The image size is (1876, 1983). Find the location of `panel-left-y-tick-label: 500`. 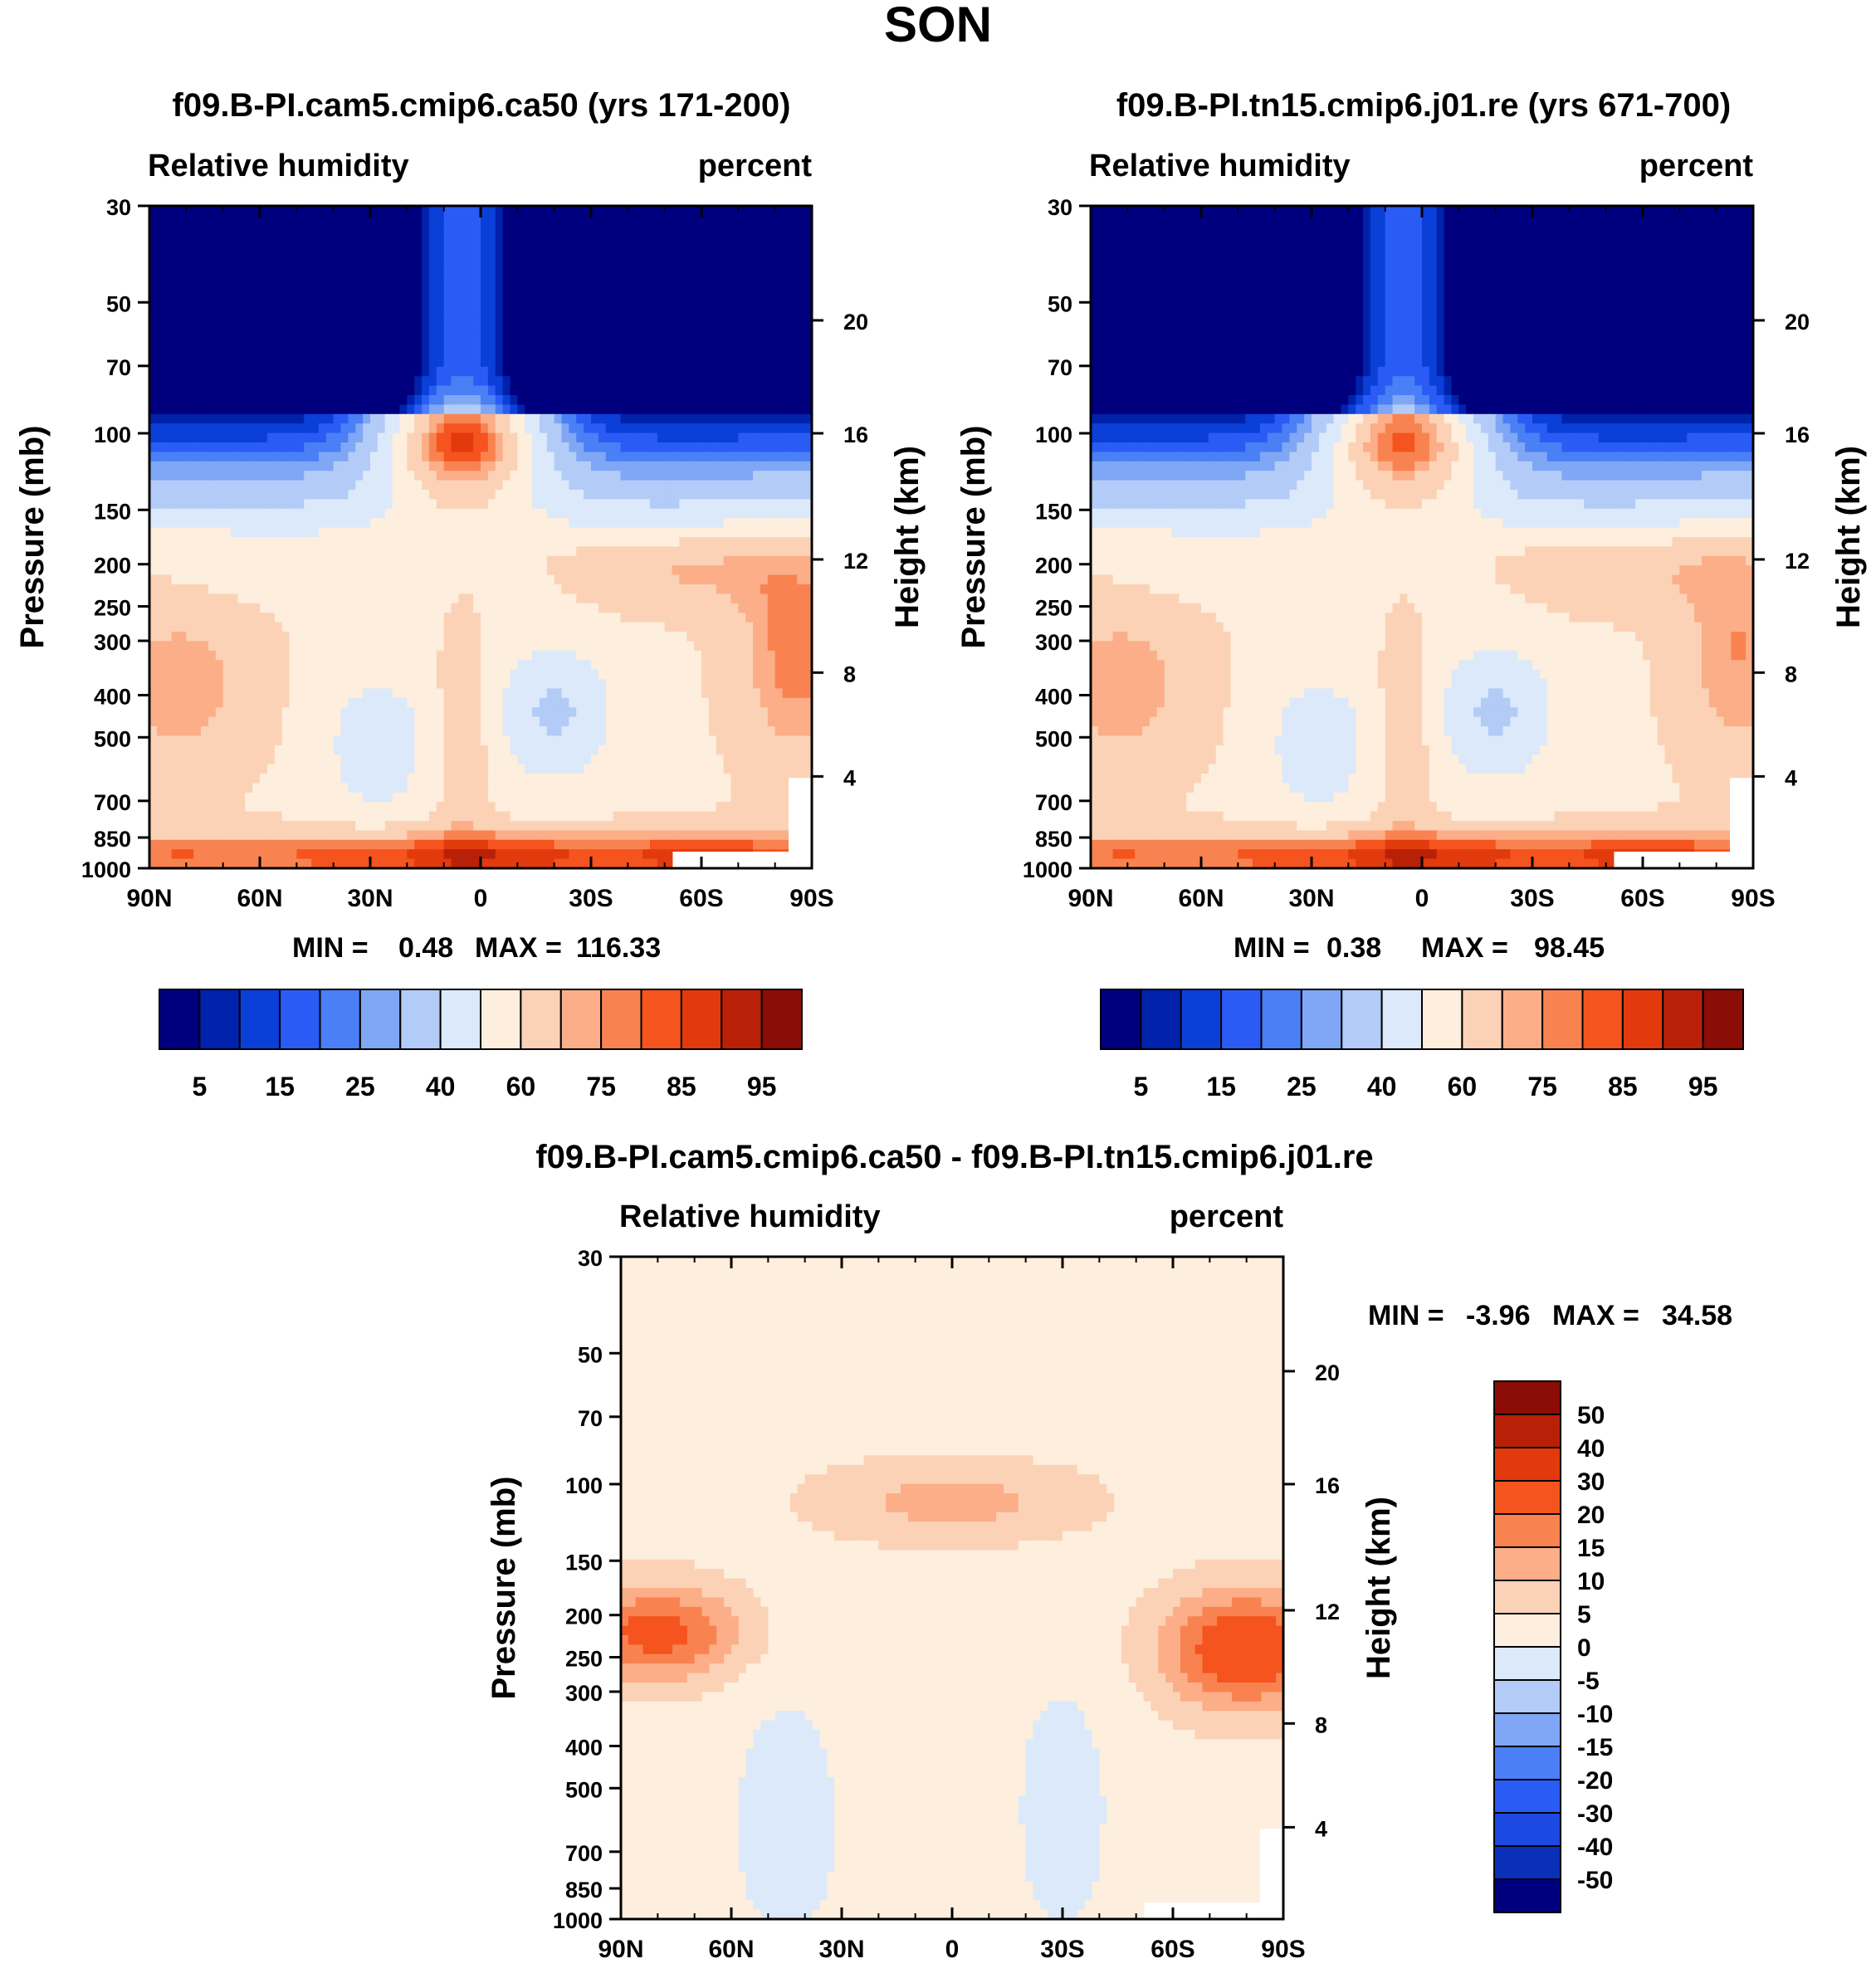

panel-left-y-tick-label: 500 is located at coordinates (112, 738).